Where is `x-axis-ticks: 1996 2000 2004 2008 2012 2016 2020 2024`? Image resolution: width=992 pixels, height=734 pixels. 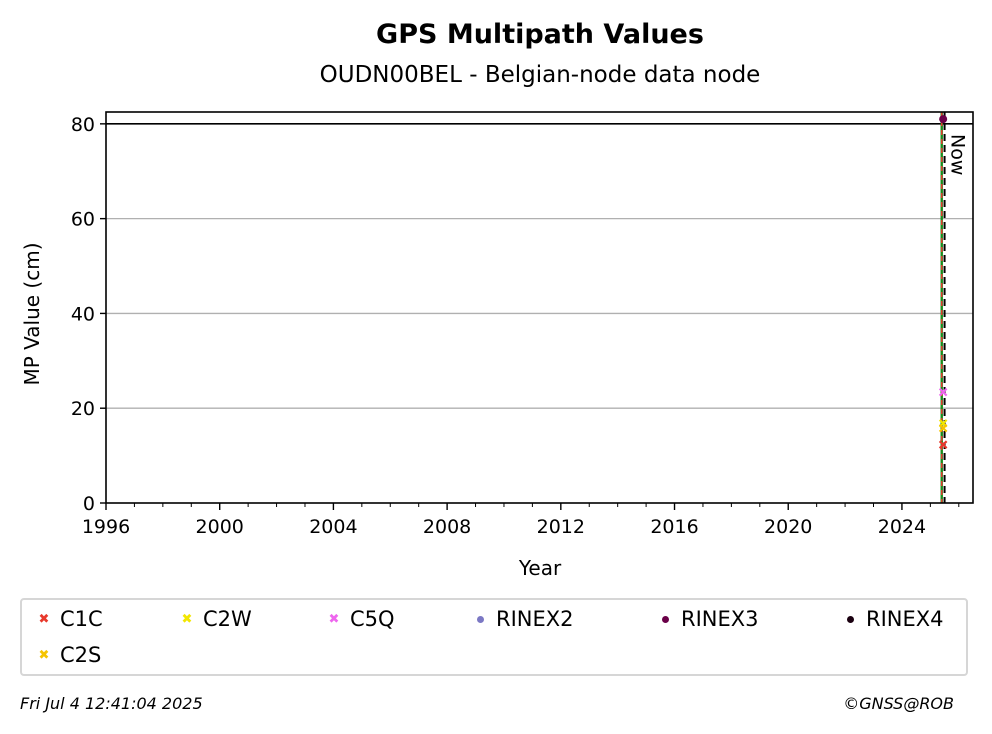 x-axis-ticks: 1996 2000 2004 2008 2012 2016 2020 2024 is located at coordinates (521, 520).